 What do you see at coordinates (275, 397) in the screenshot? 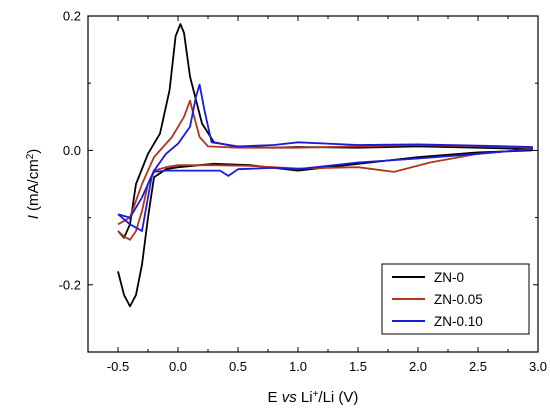
I see `x-axis-title-part: E` at bounding box center [275, 397].